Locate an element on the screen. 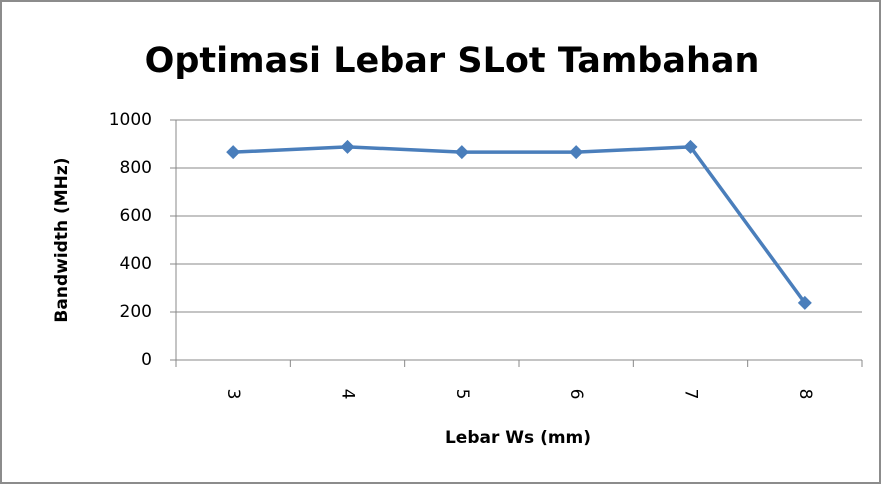 Image resolution: width=881 pixels, height=488 pixels. y-tick-label: 400 is located at coordinates (136, 264).